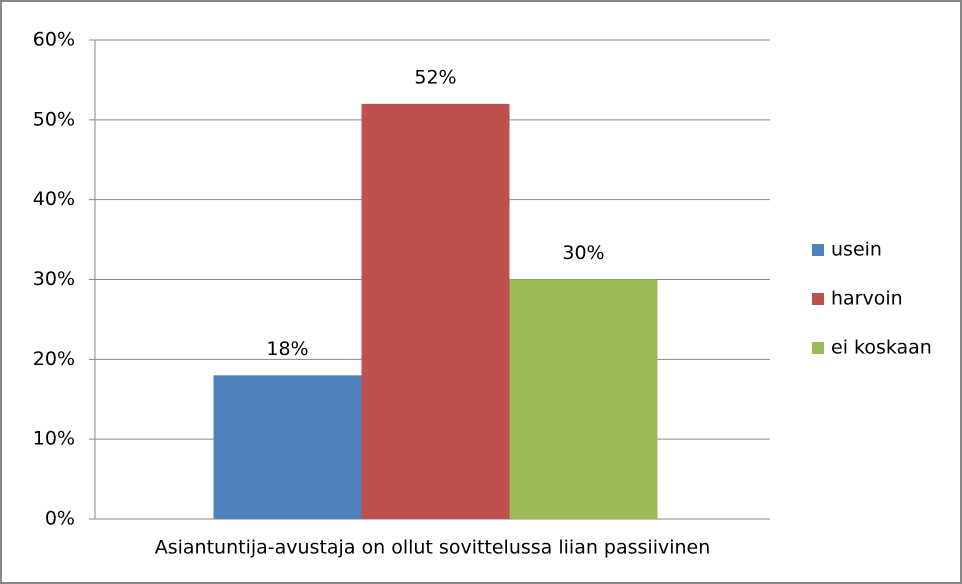  What do you see at coordinates (881, 348) in the screenshot?
I see `legend-label: ei koskaan` at bounding box center [881, 348].